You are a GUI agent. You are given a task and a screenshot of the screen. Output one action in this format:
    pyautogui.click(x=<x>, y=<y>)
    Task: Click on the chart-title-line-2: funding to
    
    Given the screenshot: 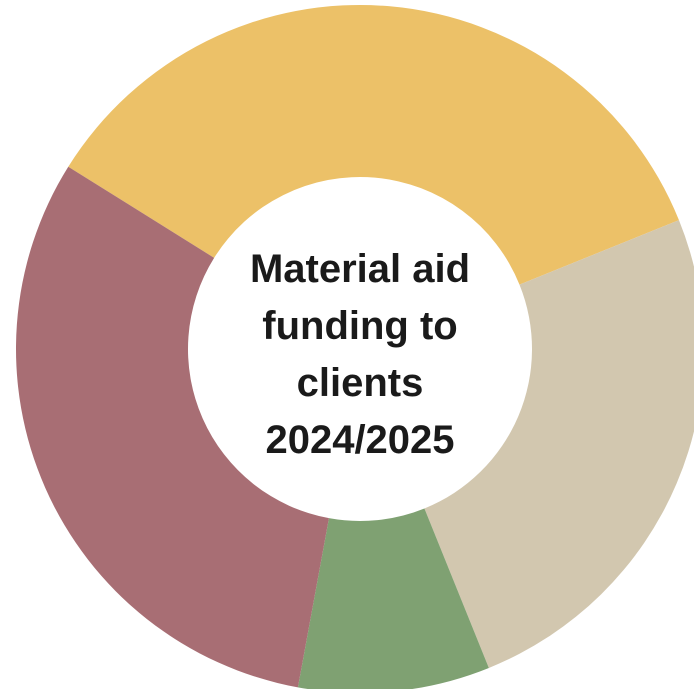 What is the action you would take?
    pyautogui.click(x=360, y=326)
    